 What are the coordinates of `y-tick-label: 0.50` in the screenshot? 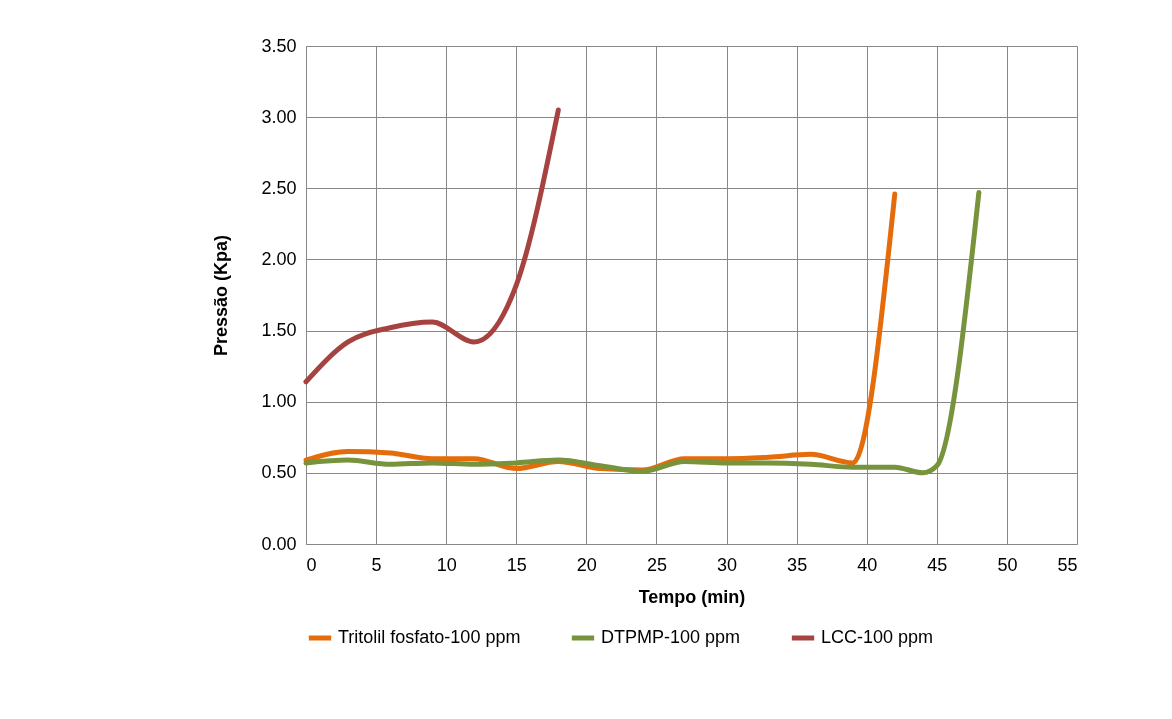 It's located at (279, 472).